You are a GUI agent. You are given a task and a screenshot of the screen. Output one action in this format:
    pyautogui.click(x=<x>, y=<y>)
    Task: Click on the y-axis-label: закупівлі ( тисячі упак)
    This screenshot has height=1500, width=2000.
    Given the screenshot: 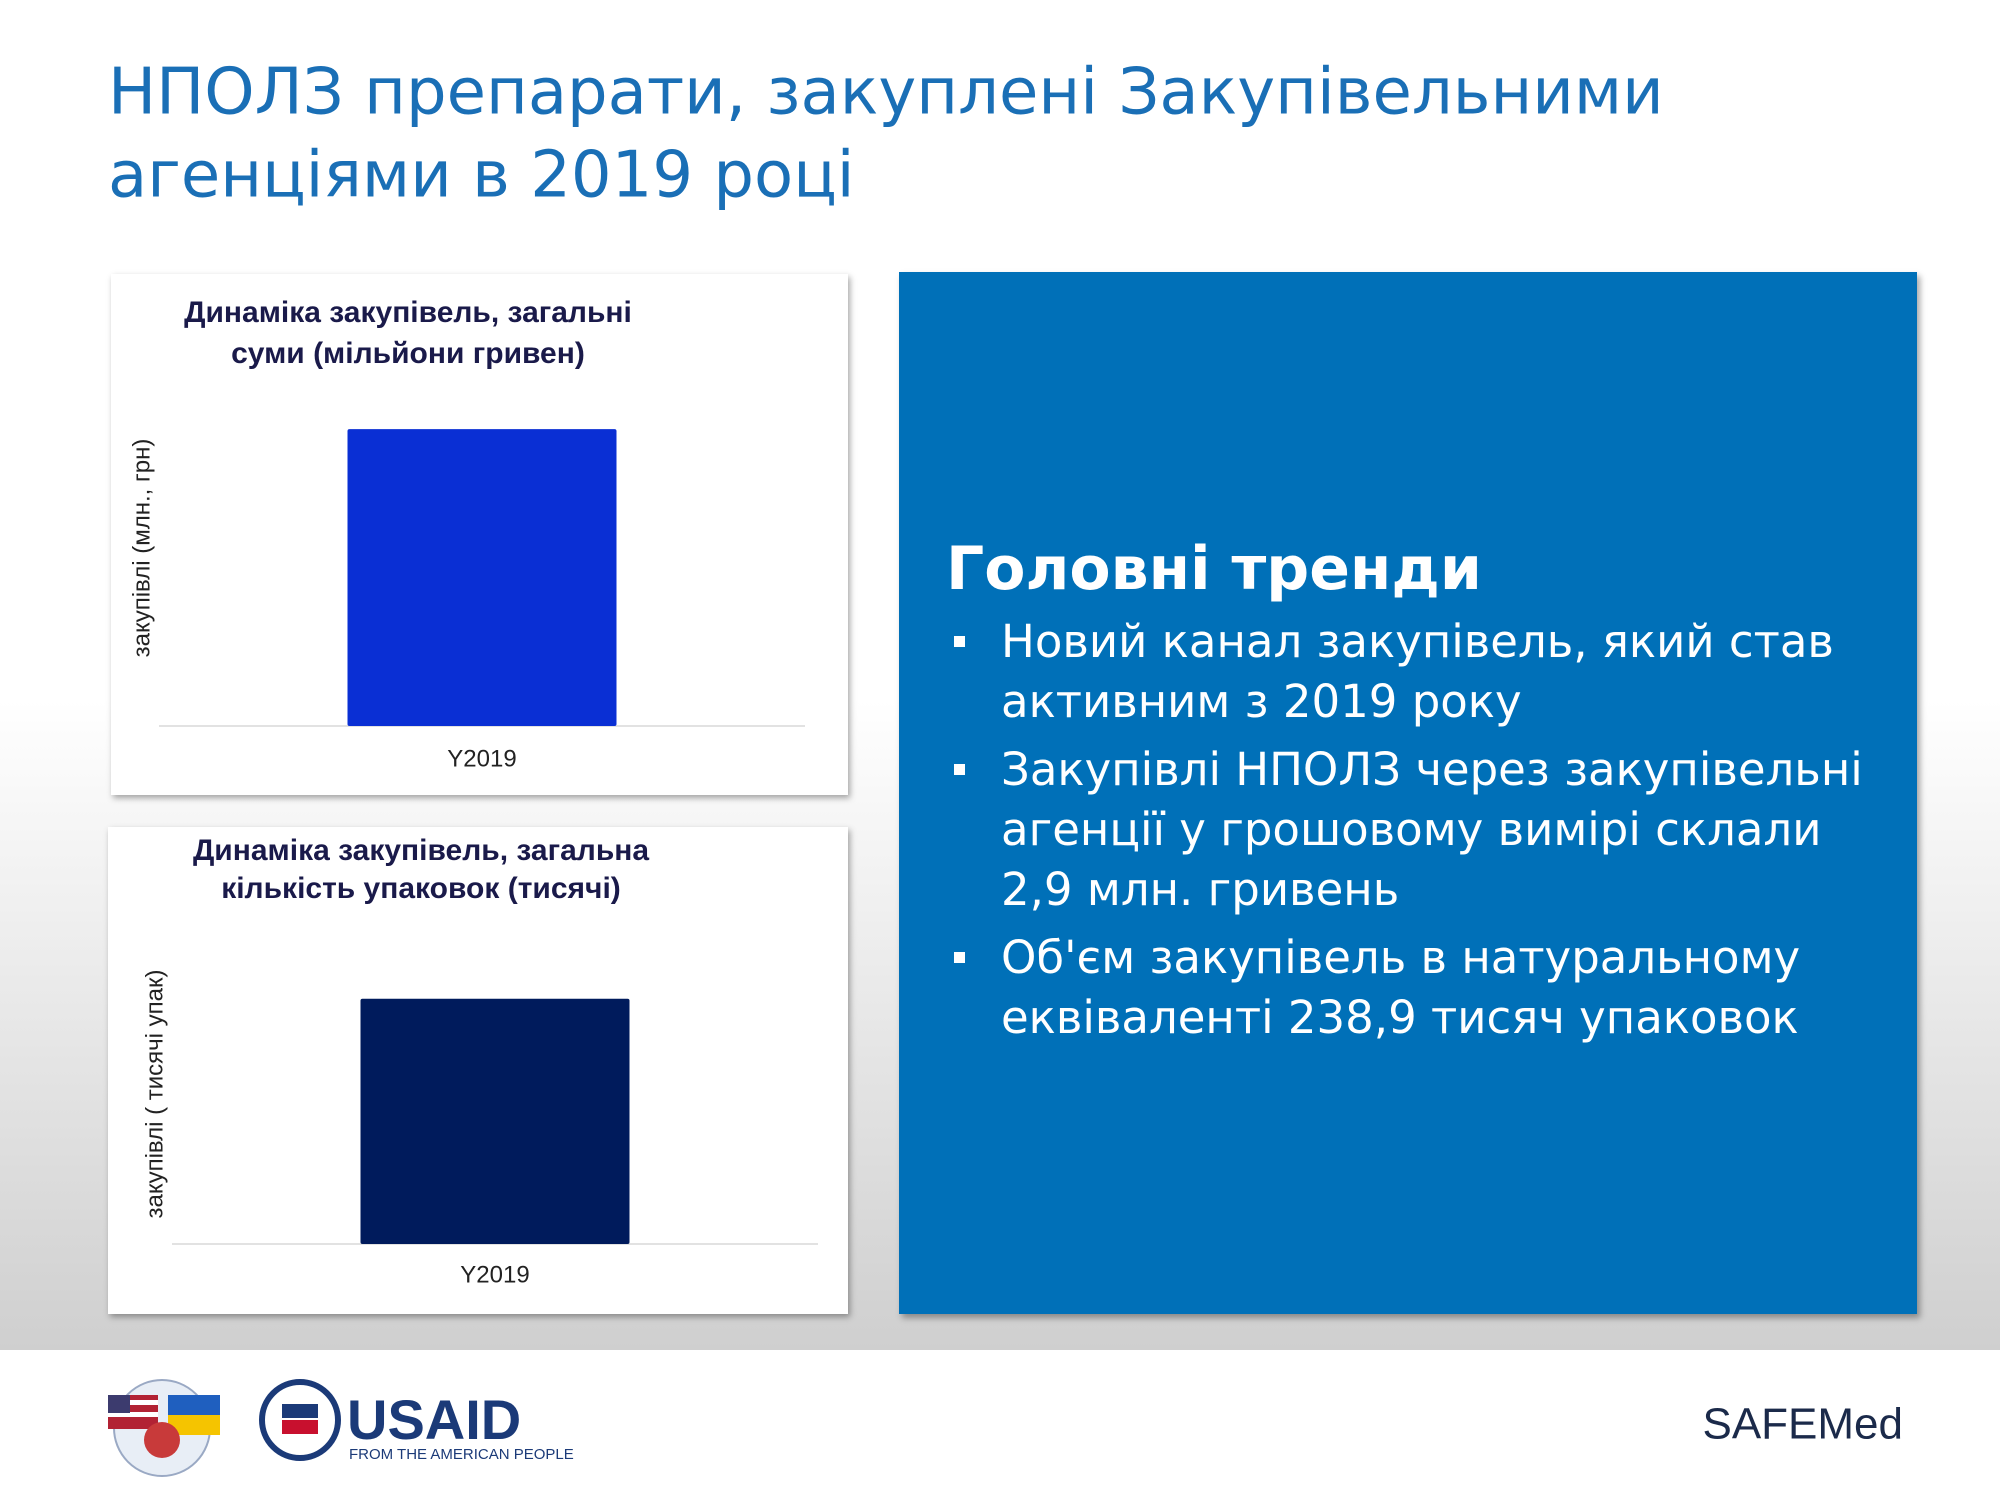 What is the action you would take?
    pyautogui.click(x=154, y=1093)
    